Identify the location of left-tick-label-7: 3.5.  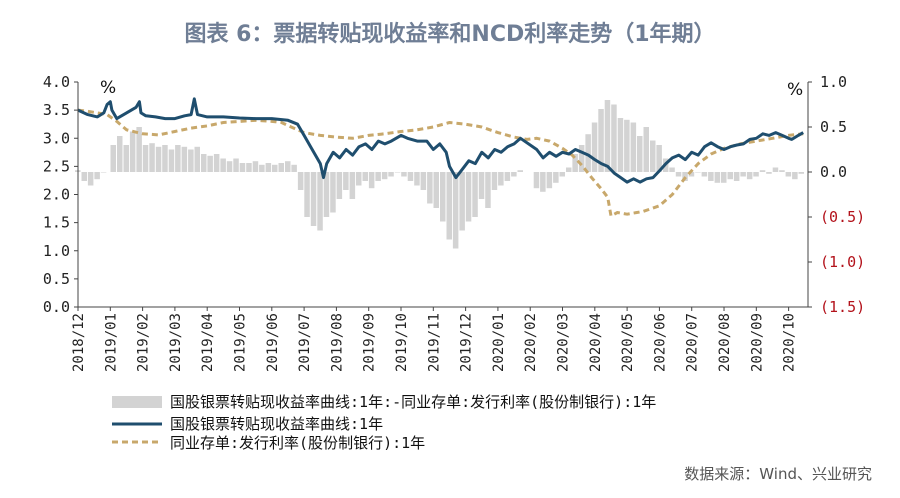
(56, 110).